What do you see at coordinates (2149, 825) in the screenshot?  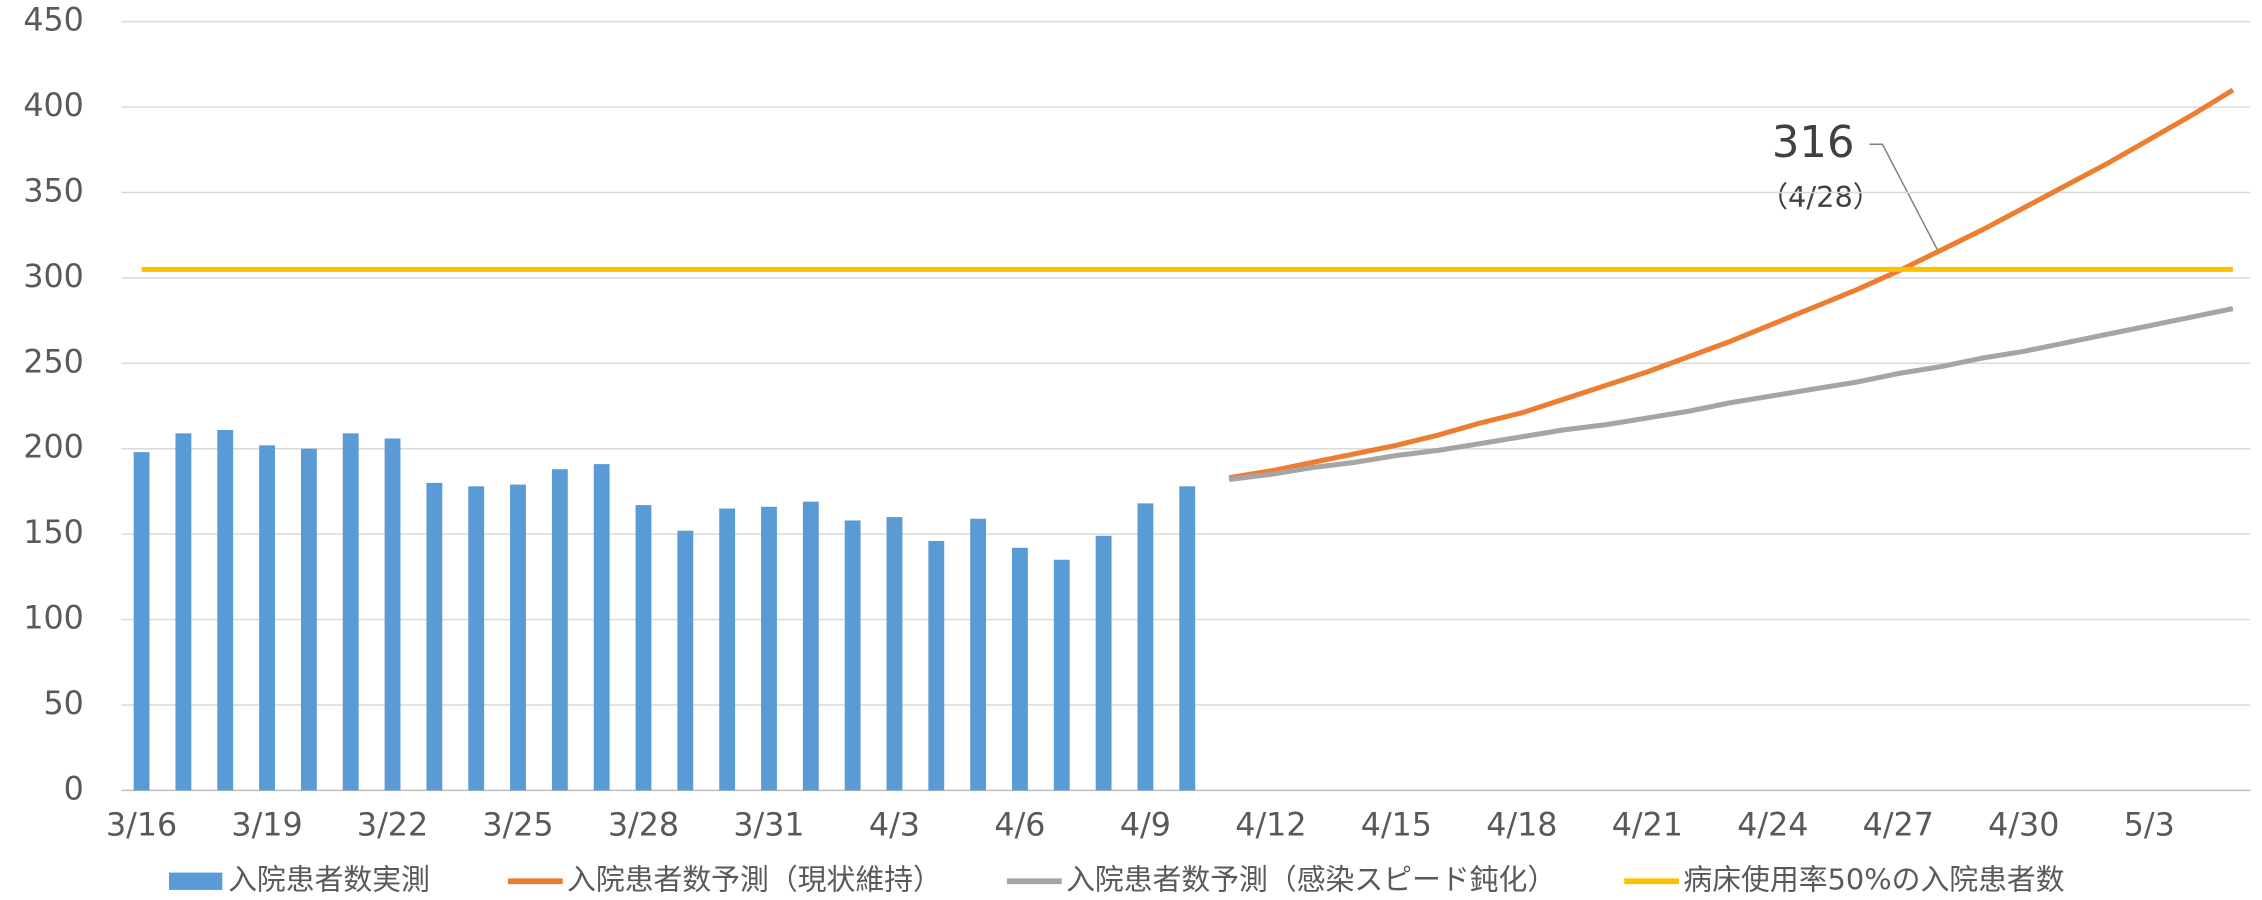 I see `x-tick-label: 5/3` at bounding box center [2149, 825].